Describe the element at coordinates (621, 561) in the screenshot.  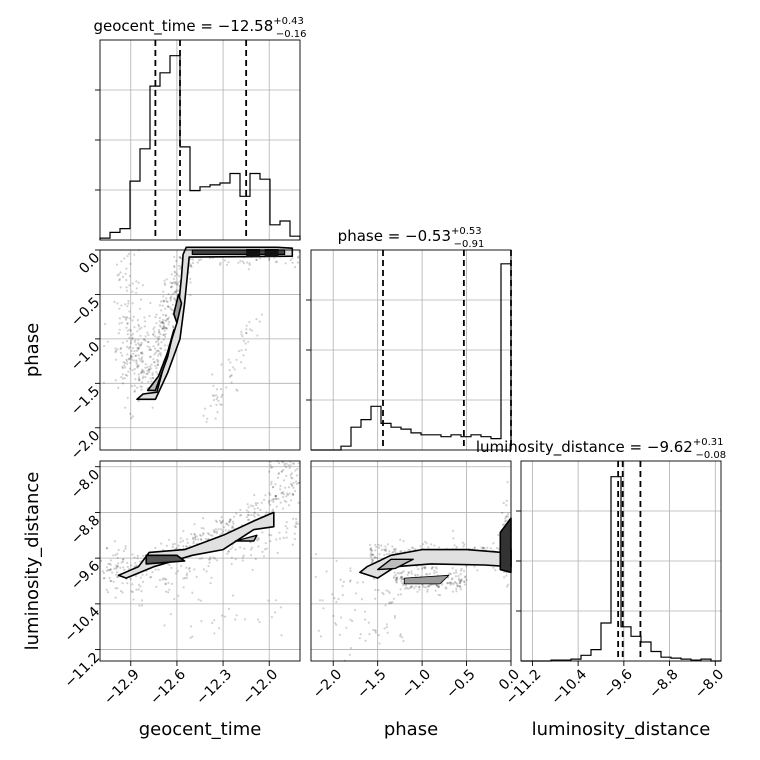
I see `frame-luminosity_distance` at that location.